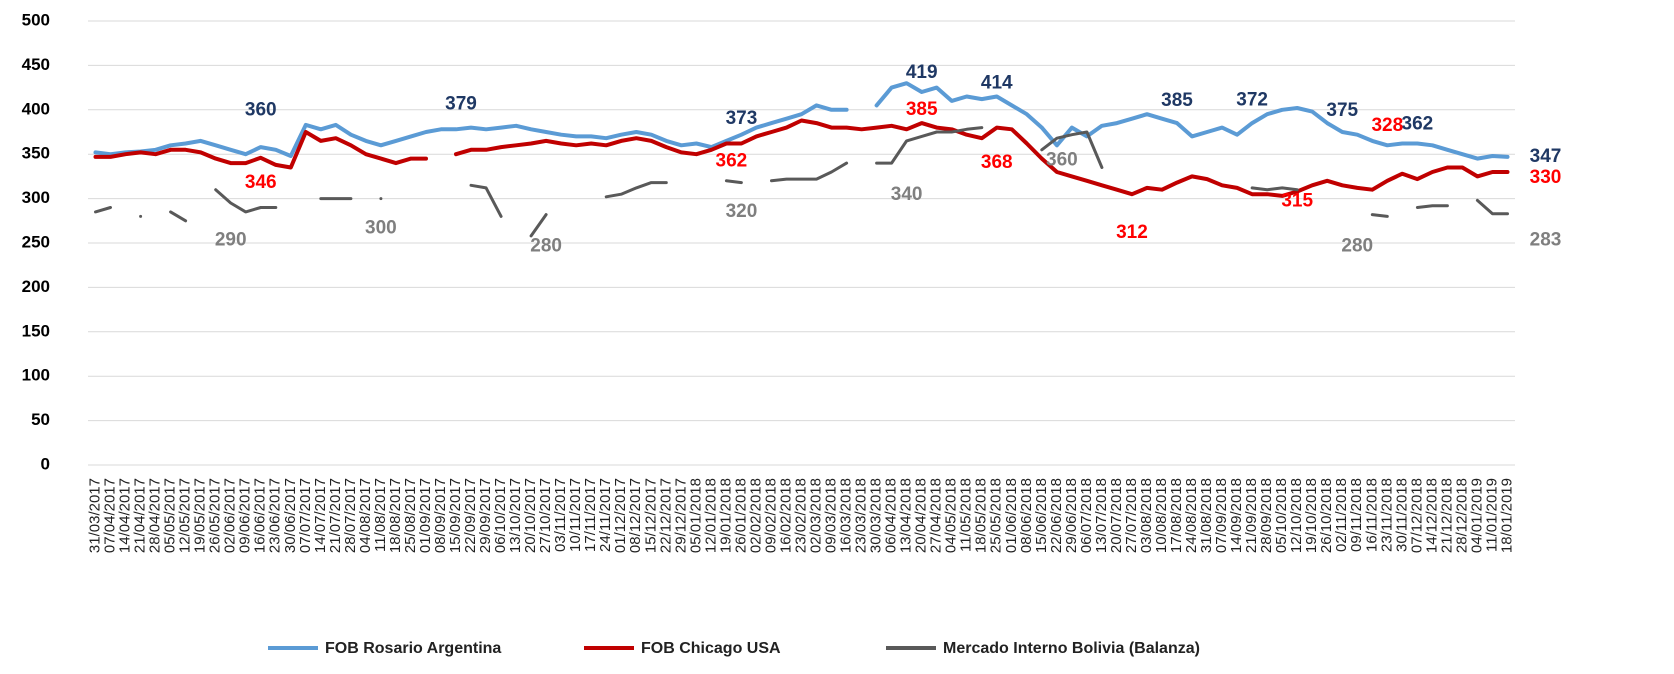  I want to click on x-tick-label: 04/01/2019, so click(1476, 515).